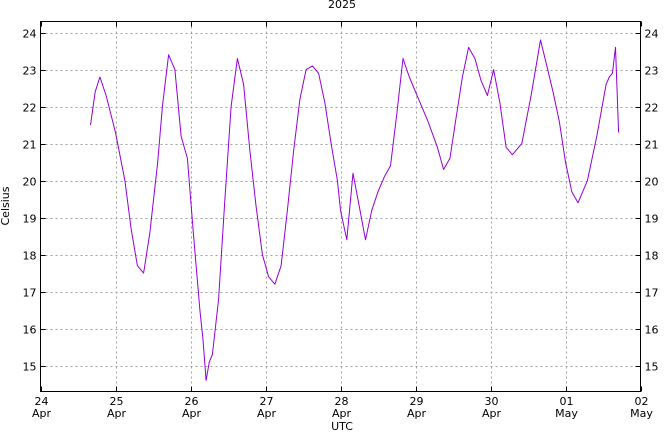 Image resolution: width=667 pixels, height=432 pixels. I want to click on y-tick-label-right: 24, so click(652, 34).